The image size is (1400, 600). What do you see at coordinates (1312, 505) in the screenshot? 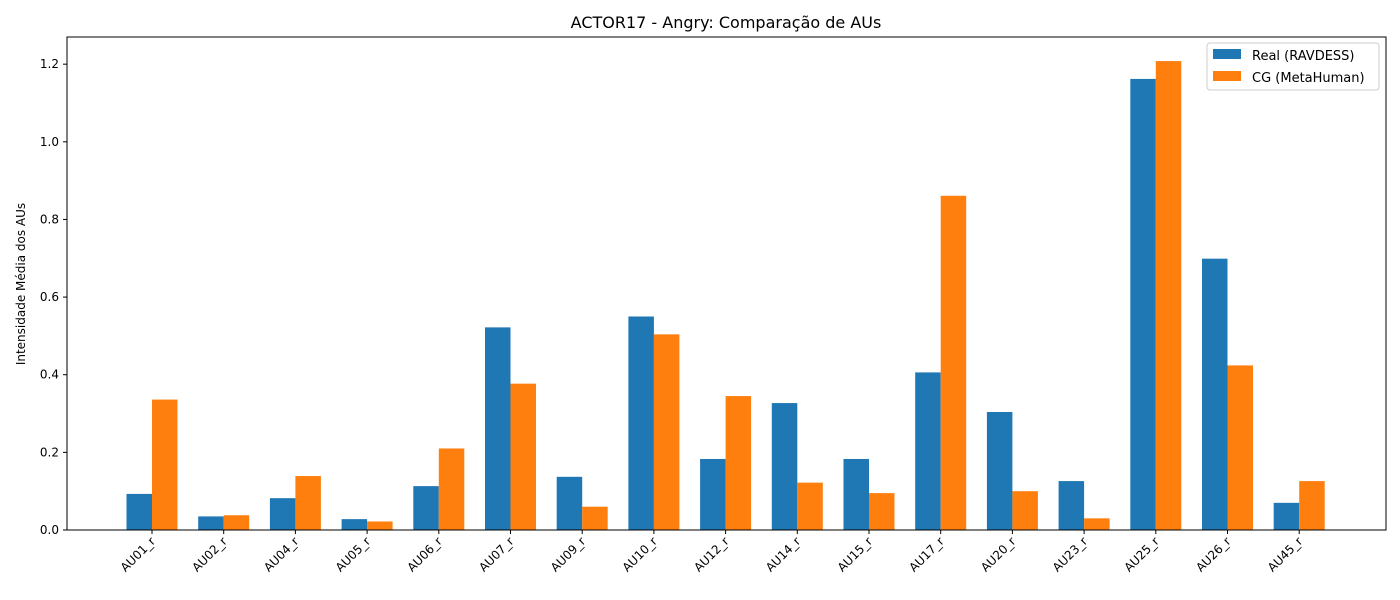
I see `bar-cg-au45-r` at bounding box center [1312, 505].